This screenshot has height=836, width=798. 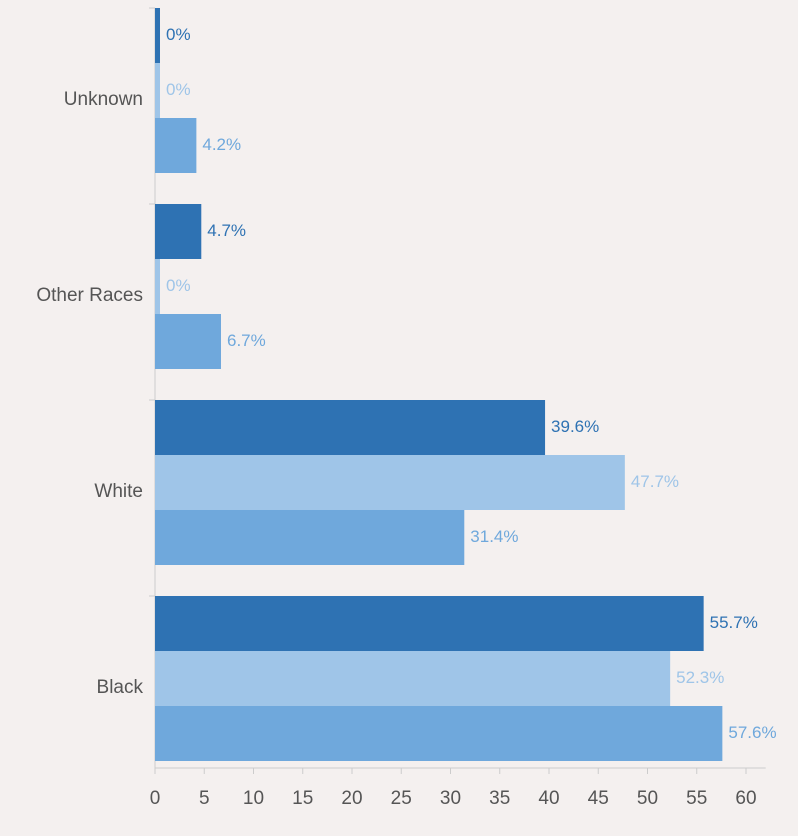 I want to click on bar-value-label: 47.7%, so click(x=655, y=481).